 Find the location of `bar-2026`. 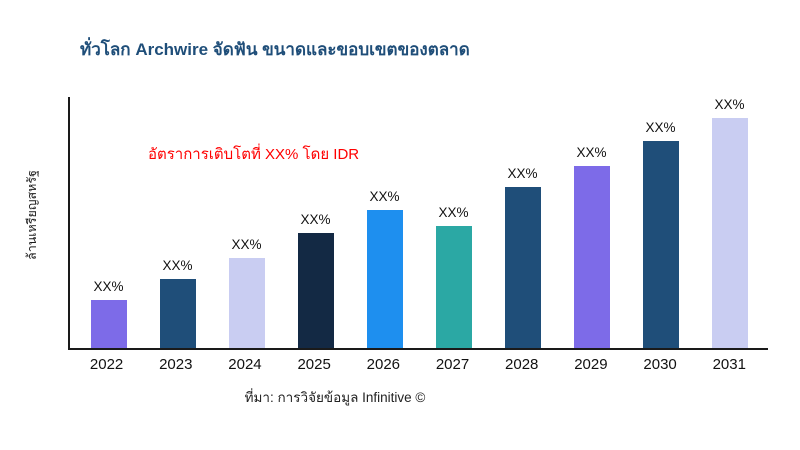

bar-2026 is located at coordinates (384, 279).